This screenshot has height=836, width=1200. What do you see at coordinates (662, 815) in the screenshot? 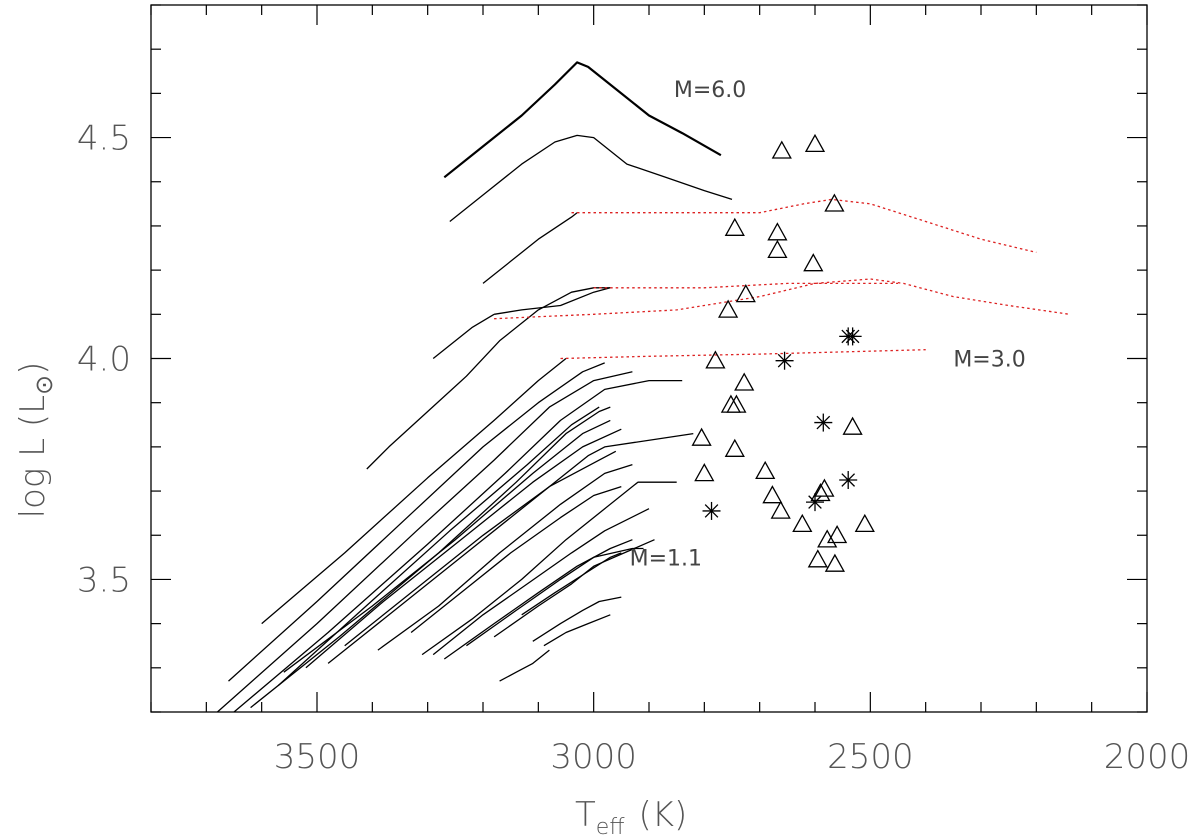
I see `x-axis-label-unit: (K)` at bounding box center [662, 815].